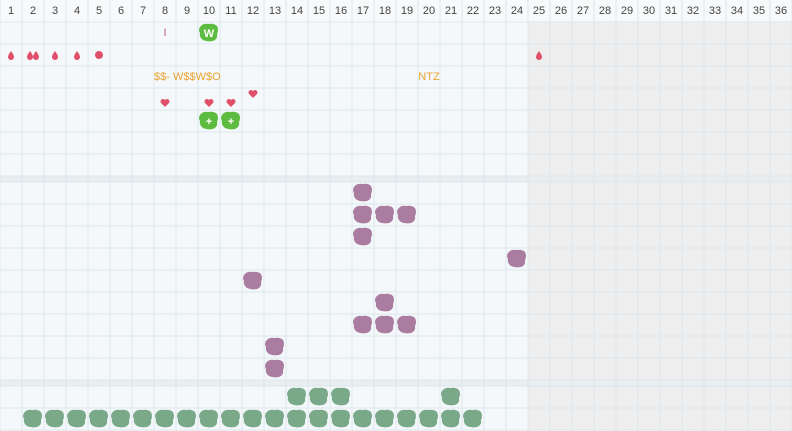 The image size is (792, 431). I want to click on column-label: 30, so click(649, 11).